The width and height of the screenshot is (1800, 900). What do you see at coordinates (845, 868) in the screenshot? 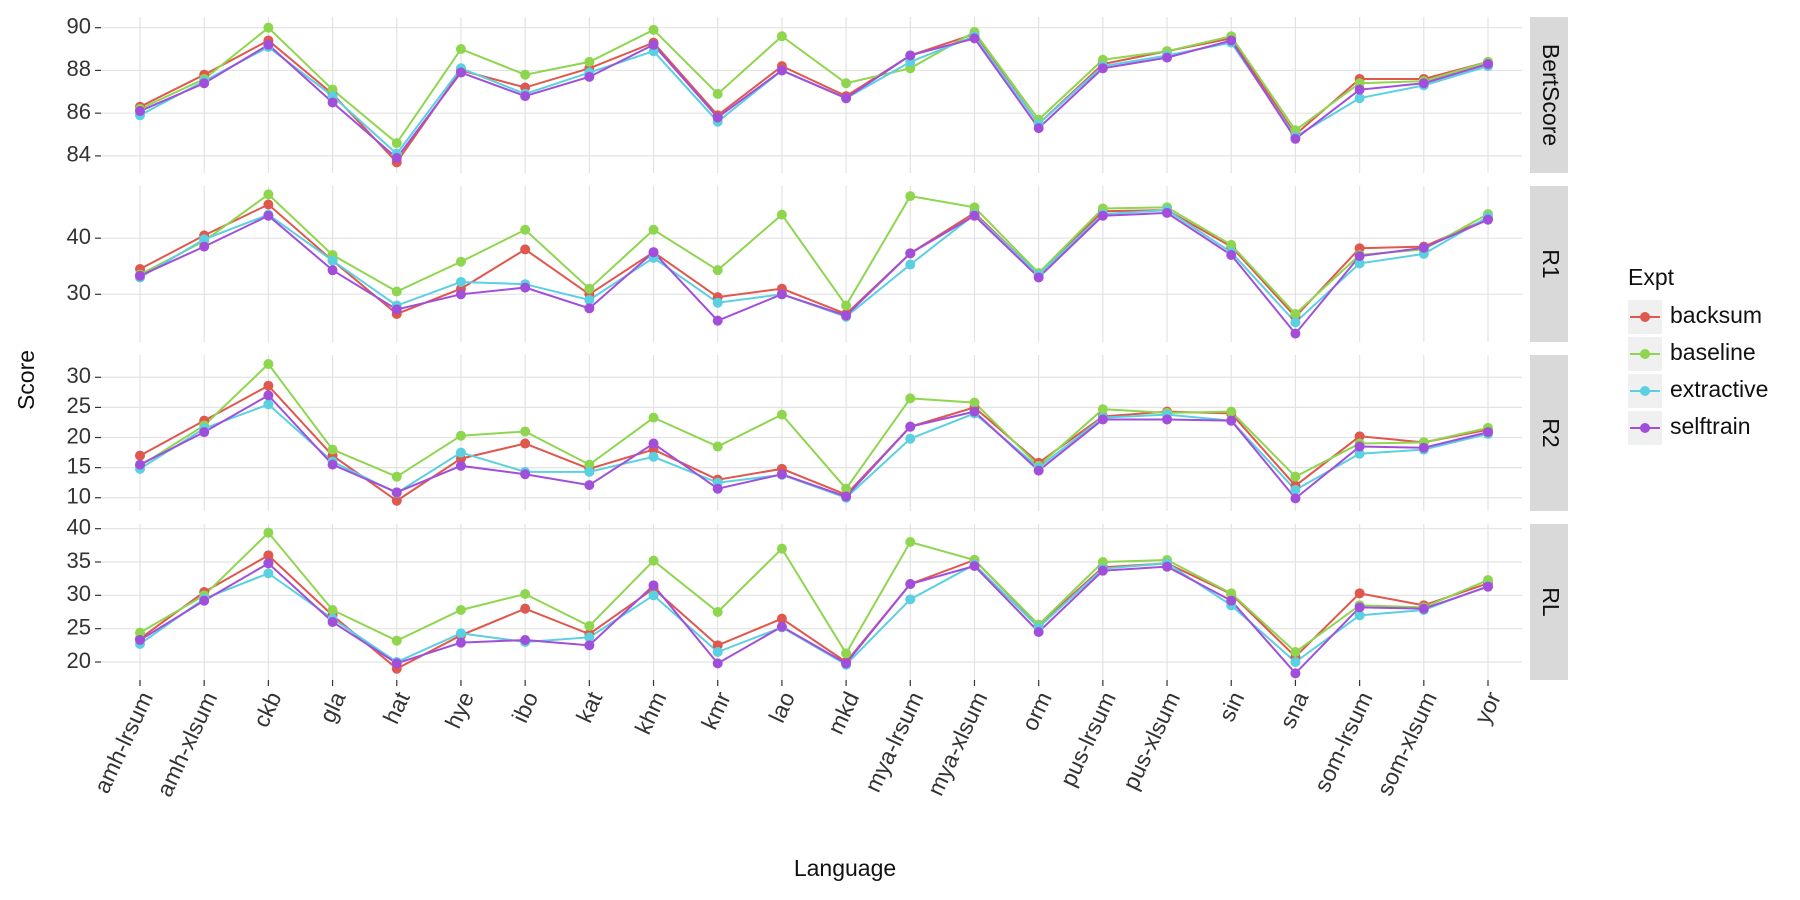
I see `x-axis-label: Language` at bounding box center [845, 868].